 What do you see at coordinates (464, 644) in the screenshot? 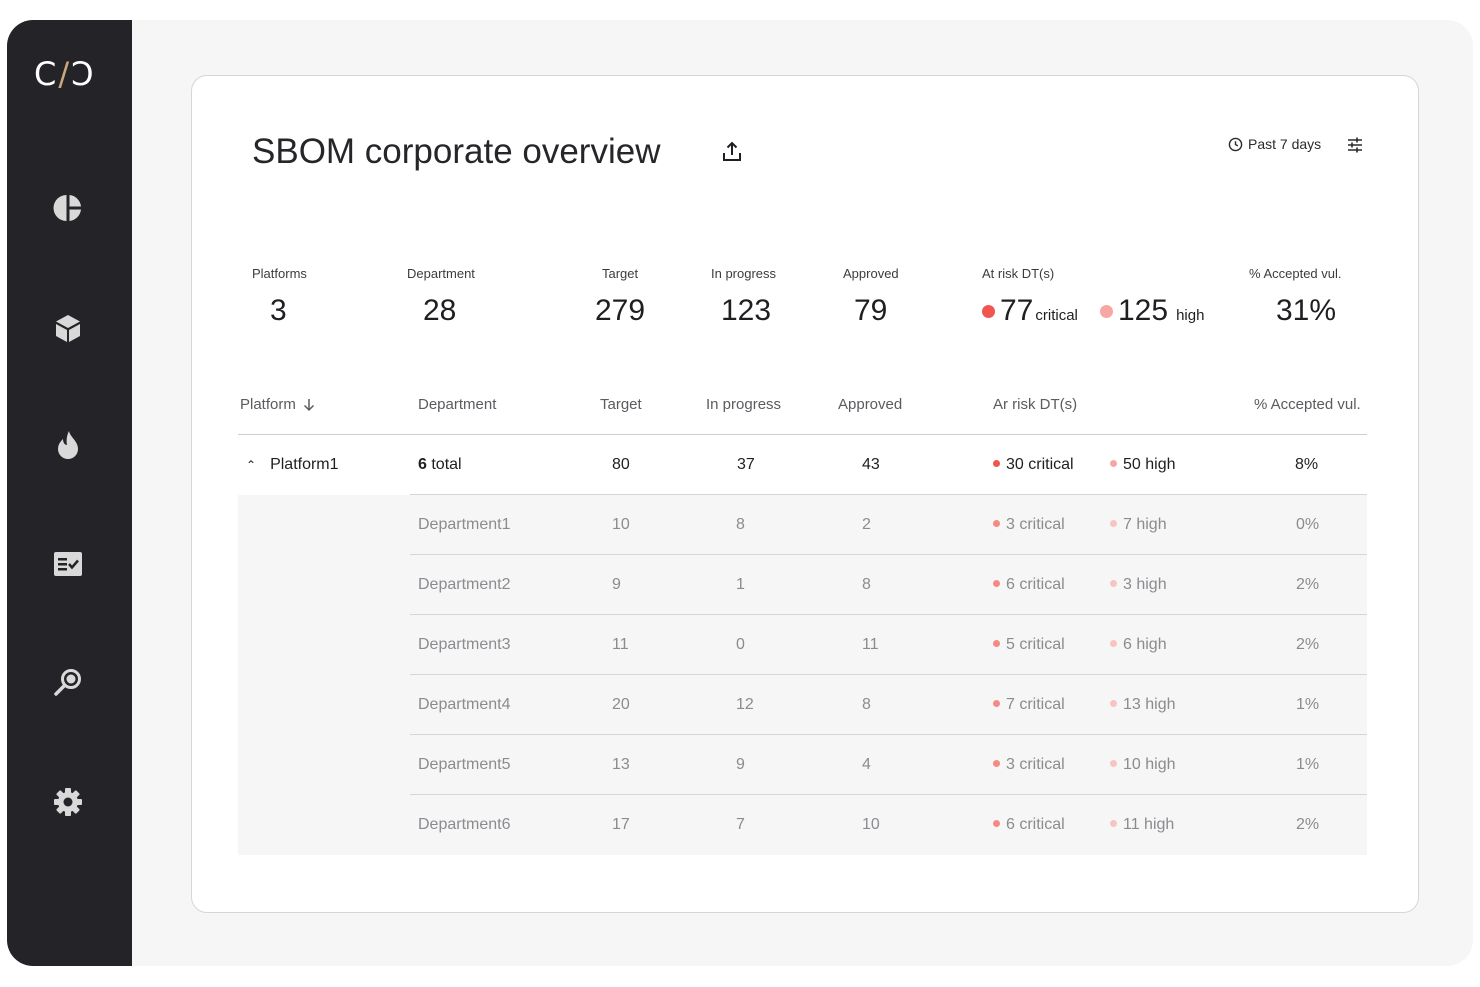
I see `department-name-cell: Department3` at bounding box center [464, 644].